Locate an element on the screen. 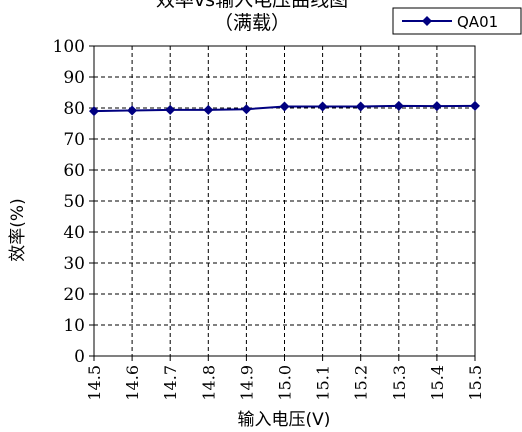  y-tick-label: 40 is located at coordinates (74, 233).